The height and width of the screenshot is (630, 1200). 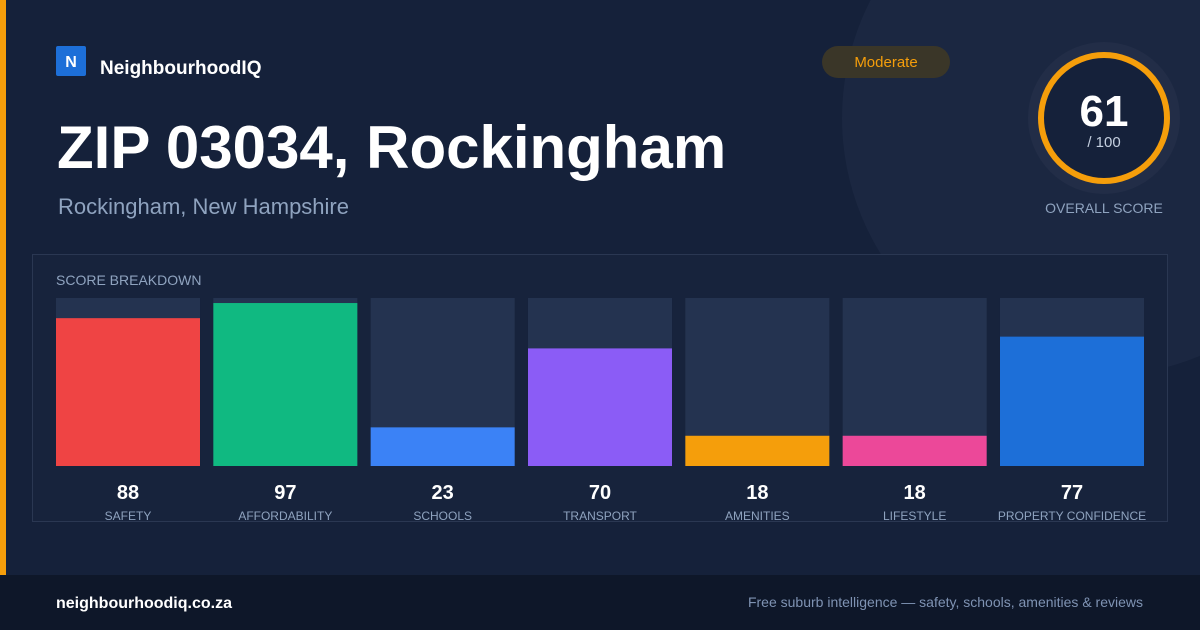 What do you see at coordinates (128, 280) in the screenshot?
I see `chart-title: SCORE BREAKDOWN` at bounding box center [128, 280].